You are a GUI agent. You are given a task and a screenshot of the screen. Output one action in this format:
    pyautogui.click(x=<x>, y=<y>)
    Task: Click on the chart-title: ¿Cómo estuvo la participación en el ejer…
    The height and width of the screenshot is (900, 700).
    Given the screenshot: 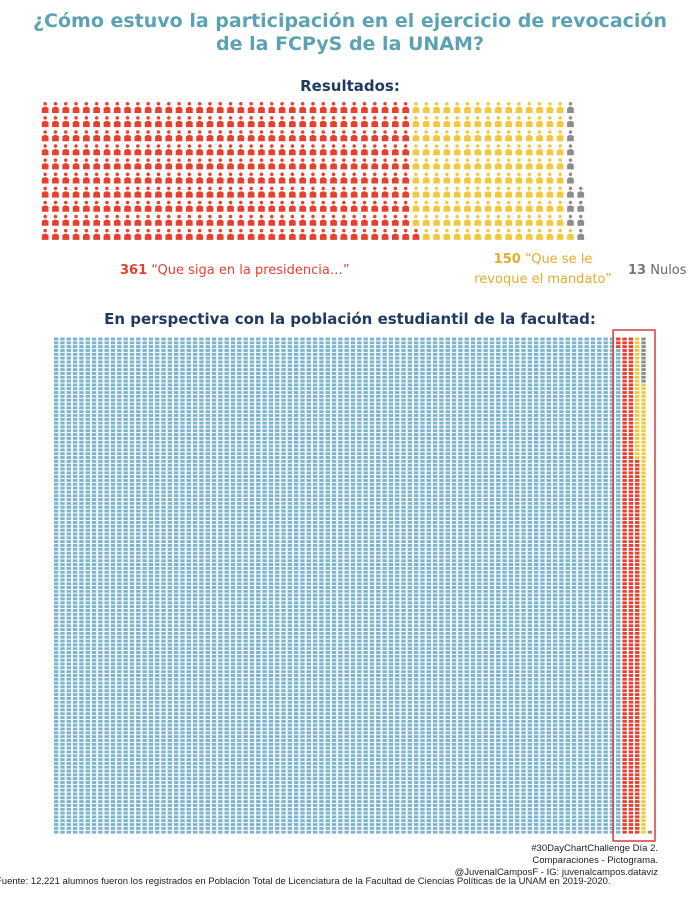 What is the action you would take?
    pyautogui.click(x=350, y=33)
    